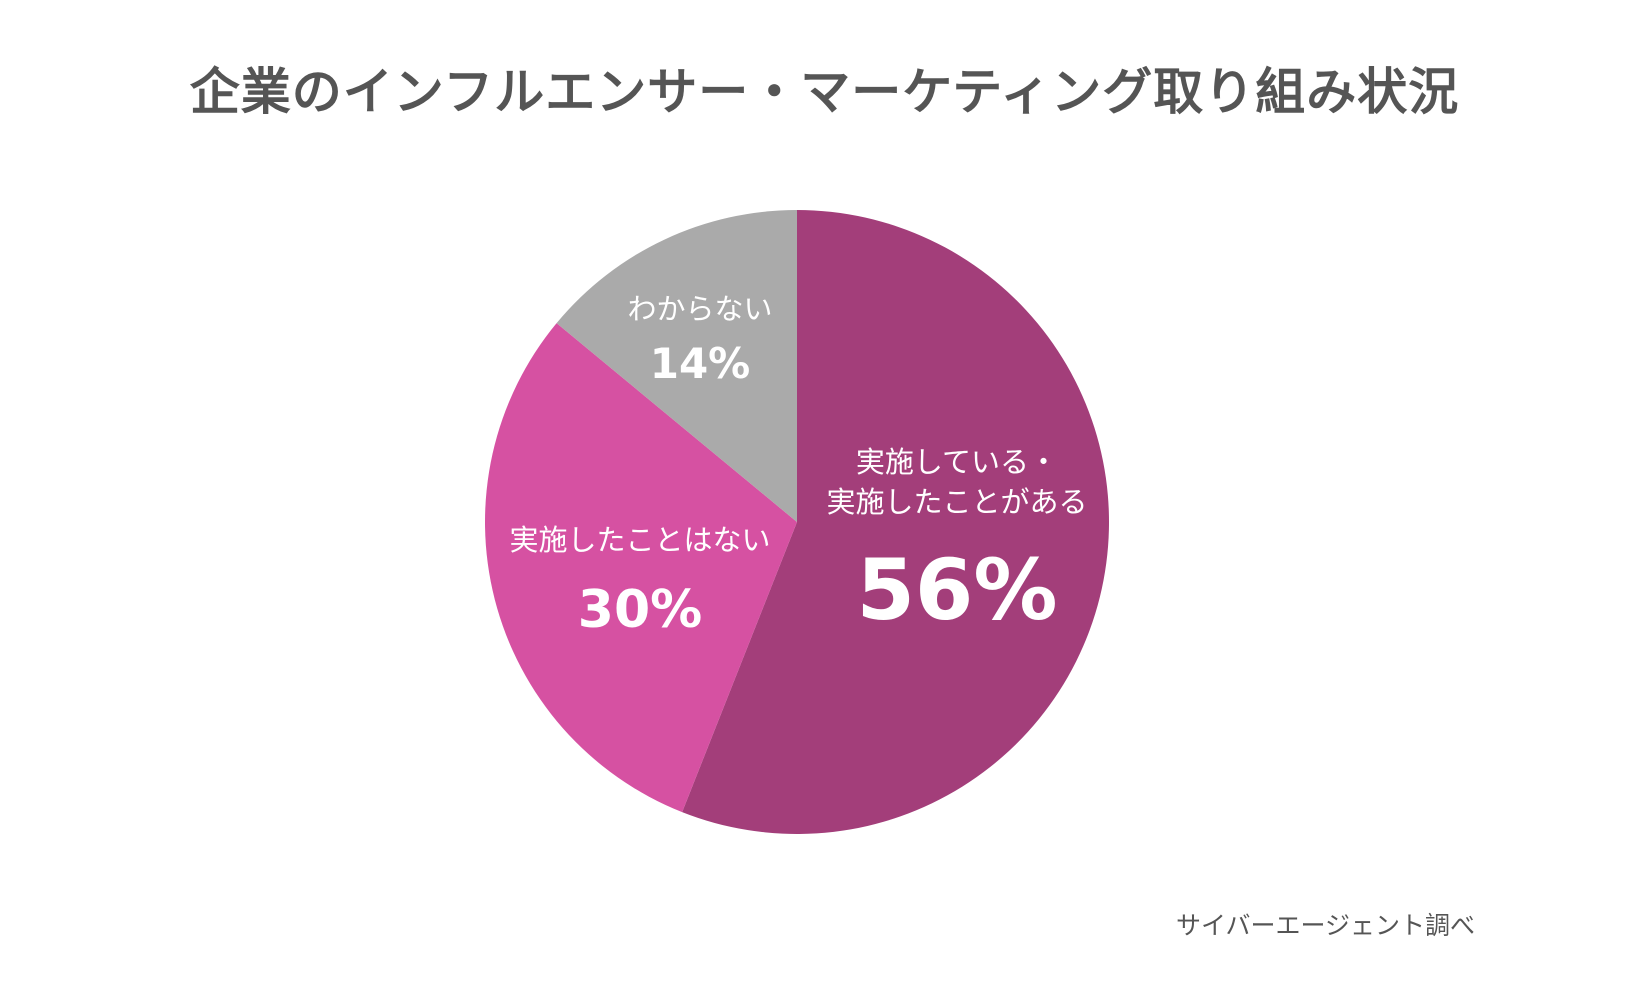 Image resolution: width=1649 pixels, height=1001 pixels. What do you see at coordinates (1325, 925) in the screenshot?
I see `source-note: サイバーエージェント調べ` at bounding box center [1325, 925].